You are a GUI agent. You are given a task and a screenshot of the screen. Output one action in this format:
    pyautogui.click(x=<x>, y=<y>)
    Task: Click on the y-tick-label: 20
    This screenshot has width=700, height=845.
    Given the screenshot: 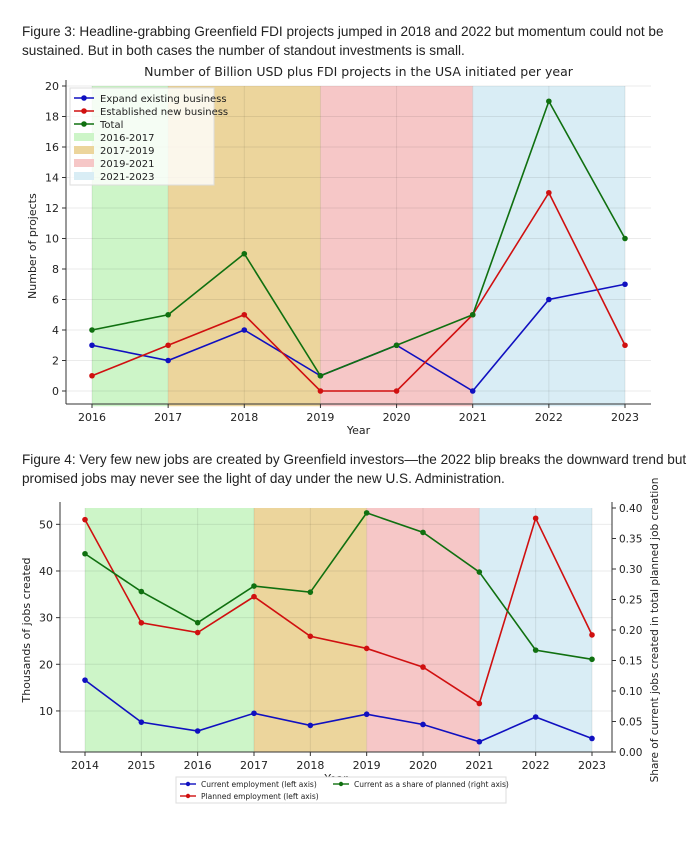 What is the action you would take?
    pyautogui.click(x=46, y=664)
    